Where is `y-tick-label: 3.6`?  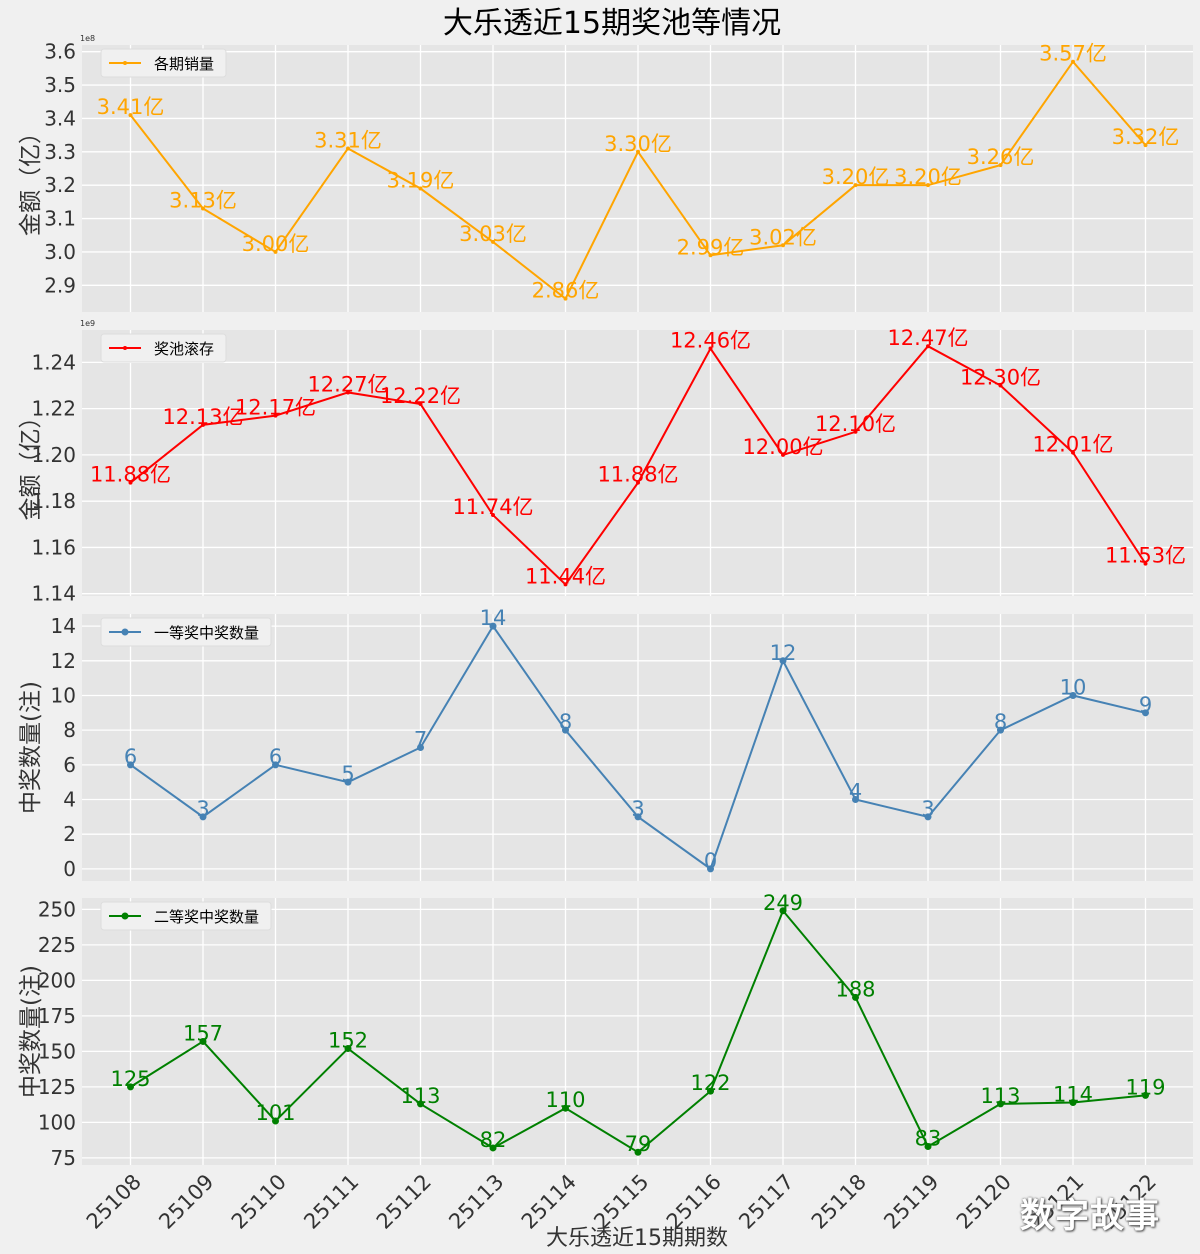
y-tick-label: 3.6 is located at coordinates (60, 52).